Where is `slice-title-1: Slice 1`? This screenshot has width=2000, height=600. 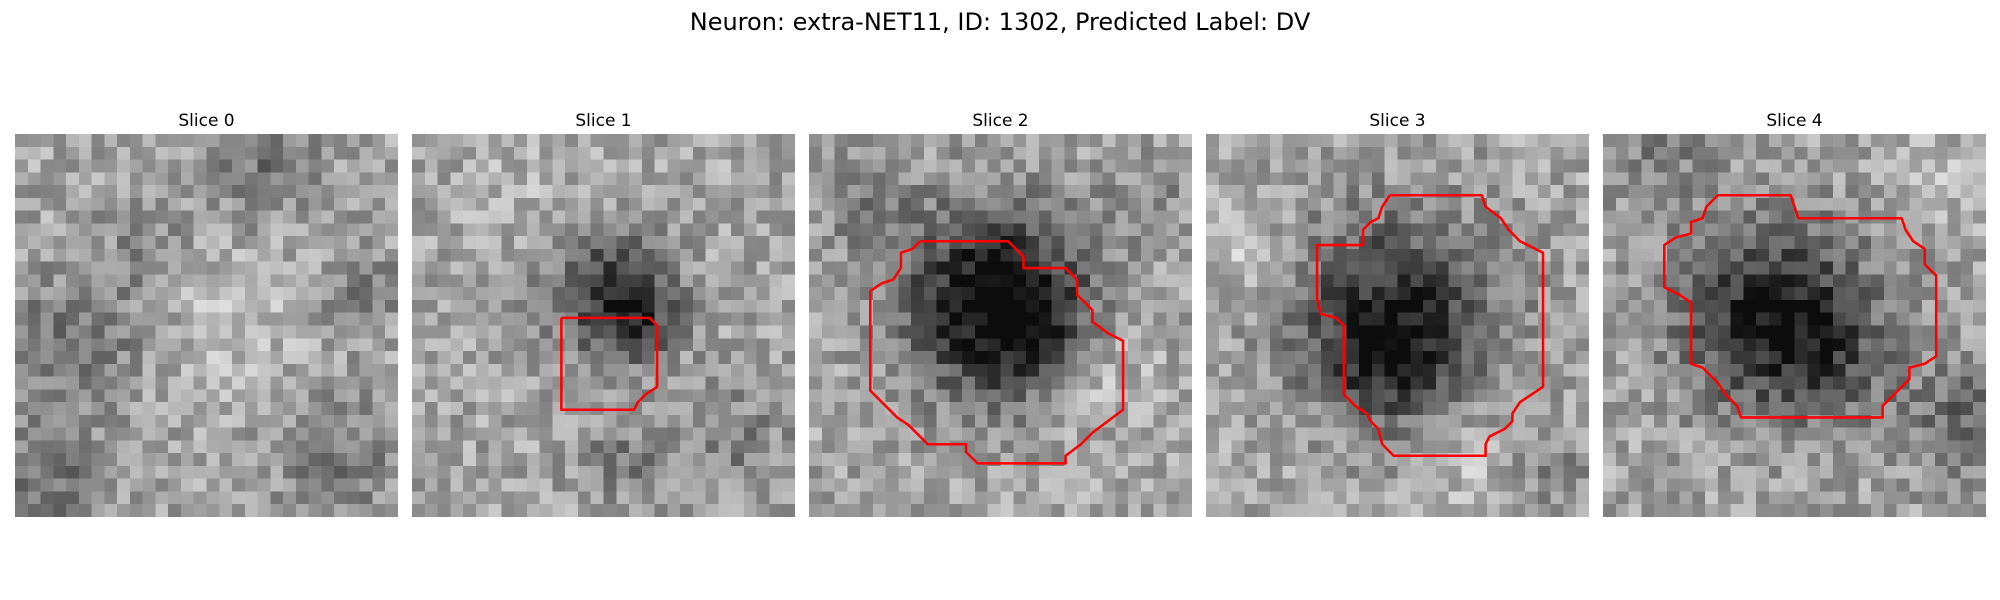
slice-title-1: Slice 1 is located at coordinates (603, 121).